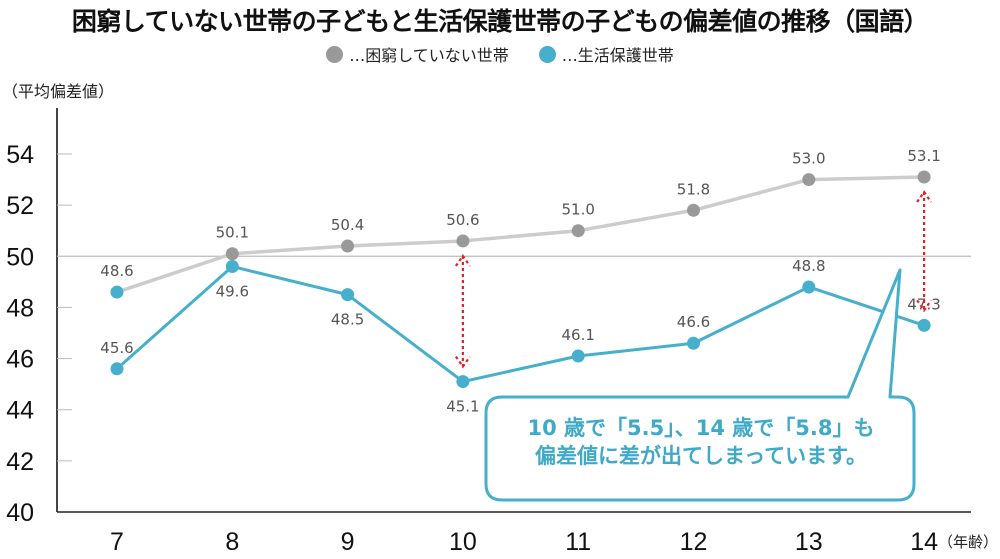 Image resolution: width=1000 pixels, height=559 pixels. I want to click on y-tick-label: 40, so click(20, 513).